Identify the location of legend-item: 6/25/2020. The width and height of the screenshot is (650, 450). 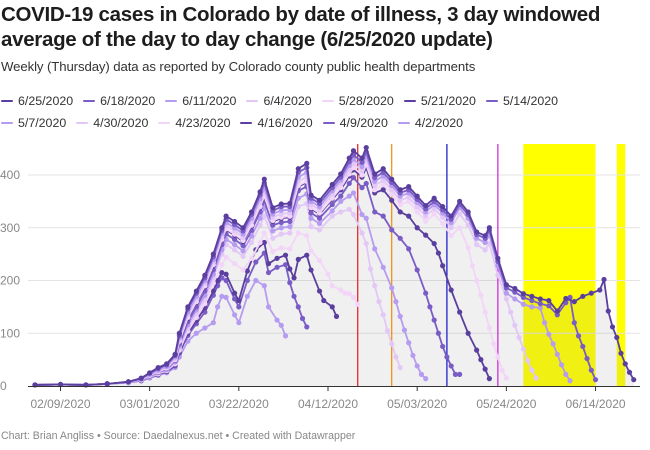
(37, 101).